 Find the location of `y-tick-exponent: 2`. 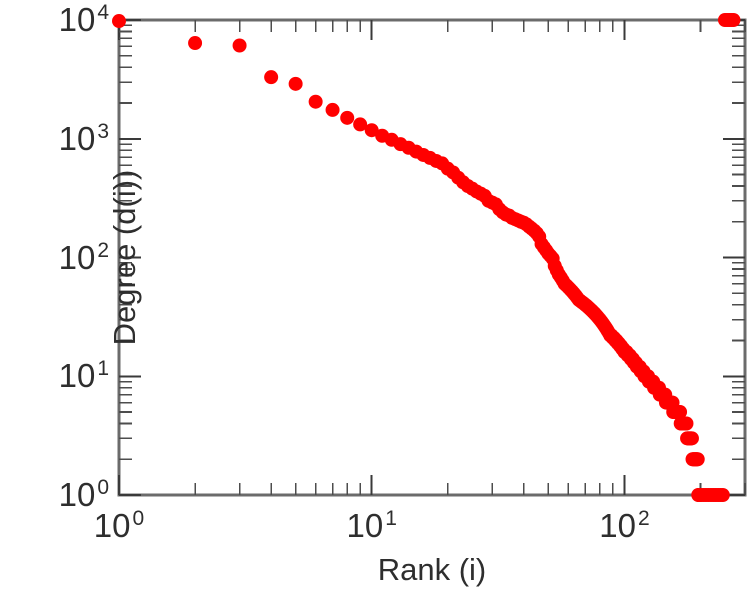

y-tick-exponent: 2 is located at coordinates (103, 250).